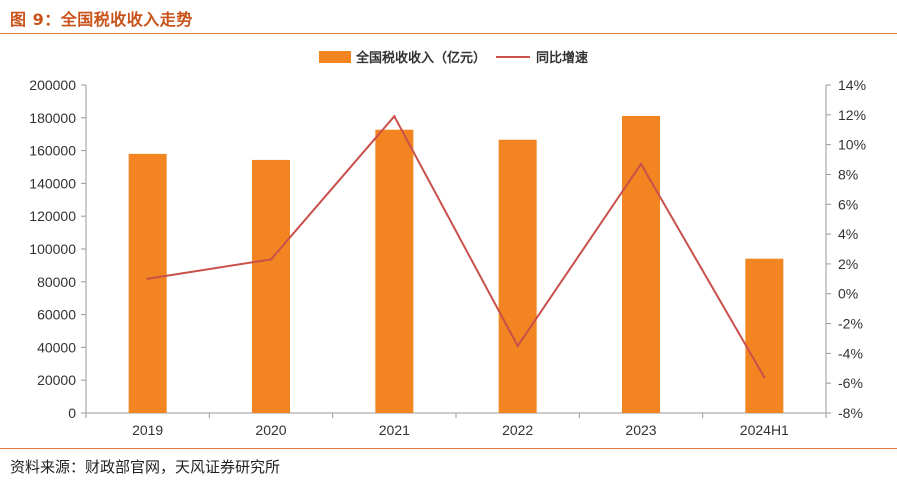 This screenshot has height=480, width=897. What do you see at coordinates (52, 216) in the screenshot?
I see `y-left-tick-label: 120000` at bounding box center [52, 216].